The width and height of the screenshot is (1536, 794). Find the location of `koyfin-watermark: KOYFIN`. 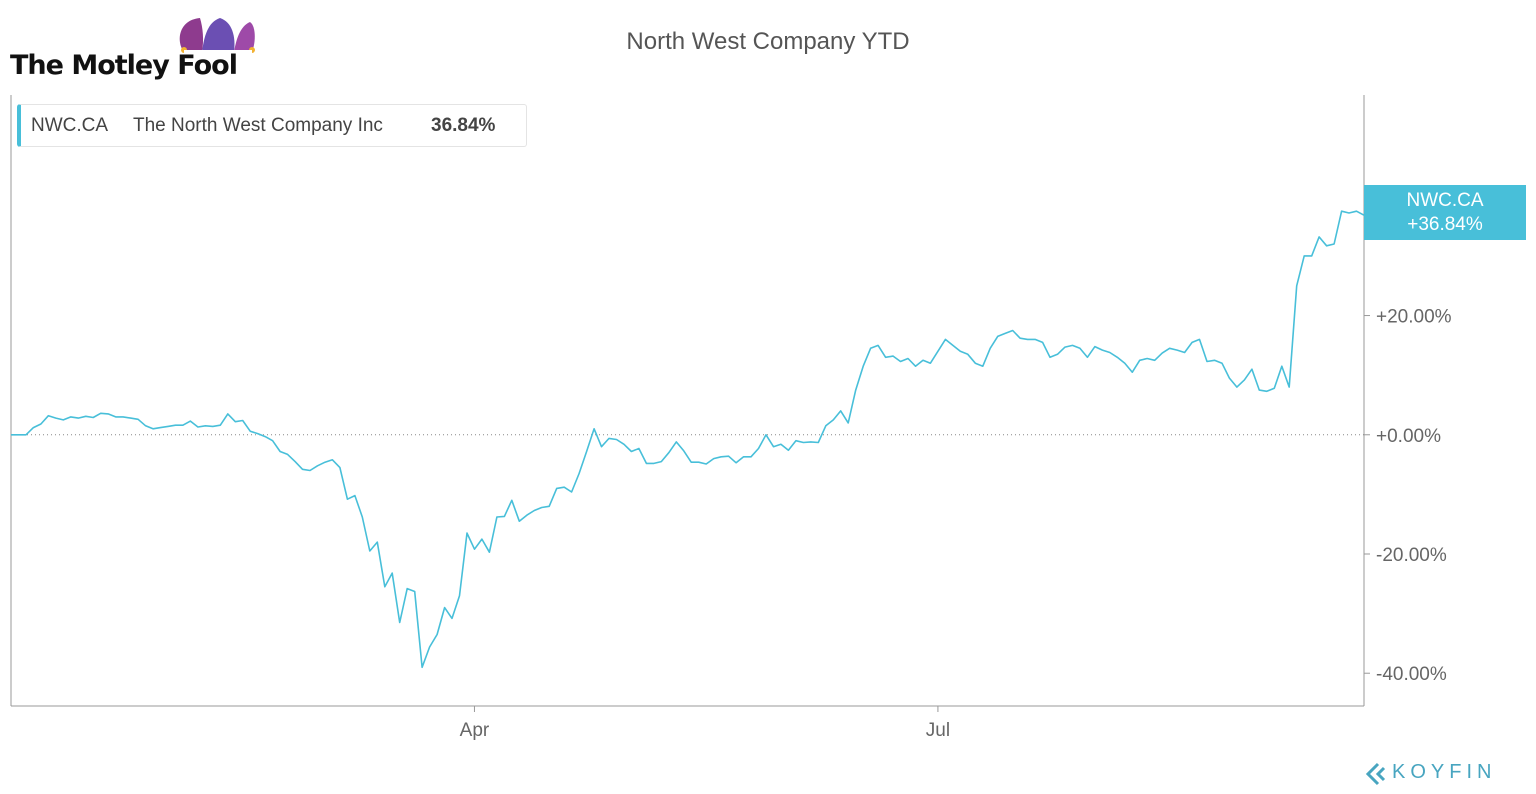

koyfin-watermark: KOYFIN is located at coordinates (1447, 773).